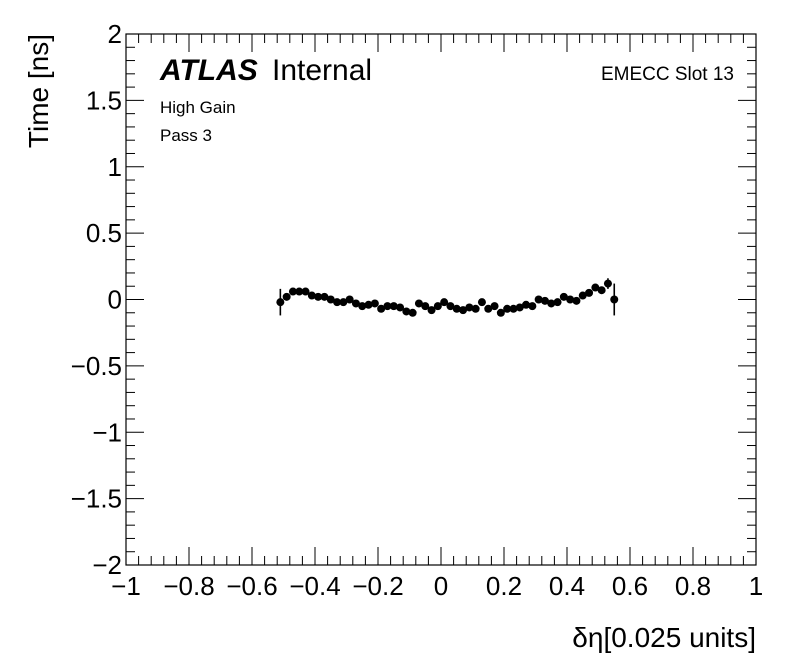 The height and width of the screenshot is (672, 796). What do you see at coordinates (96, 366) in the screenshot?
I see `y-tick-label: −0.5` at bounding box center [96, 366].